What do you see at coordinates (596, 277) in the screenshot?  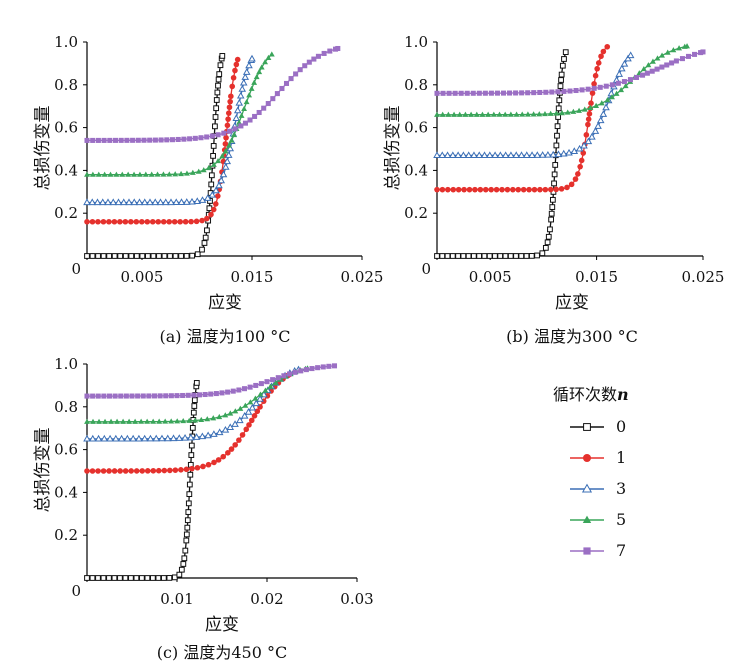 I see `x-tick-label: 0.015` at bounding box center [596, 277].